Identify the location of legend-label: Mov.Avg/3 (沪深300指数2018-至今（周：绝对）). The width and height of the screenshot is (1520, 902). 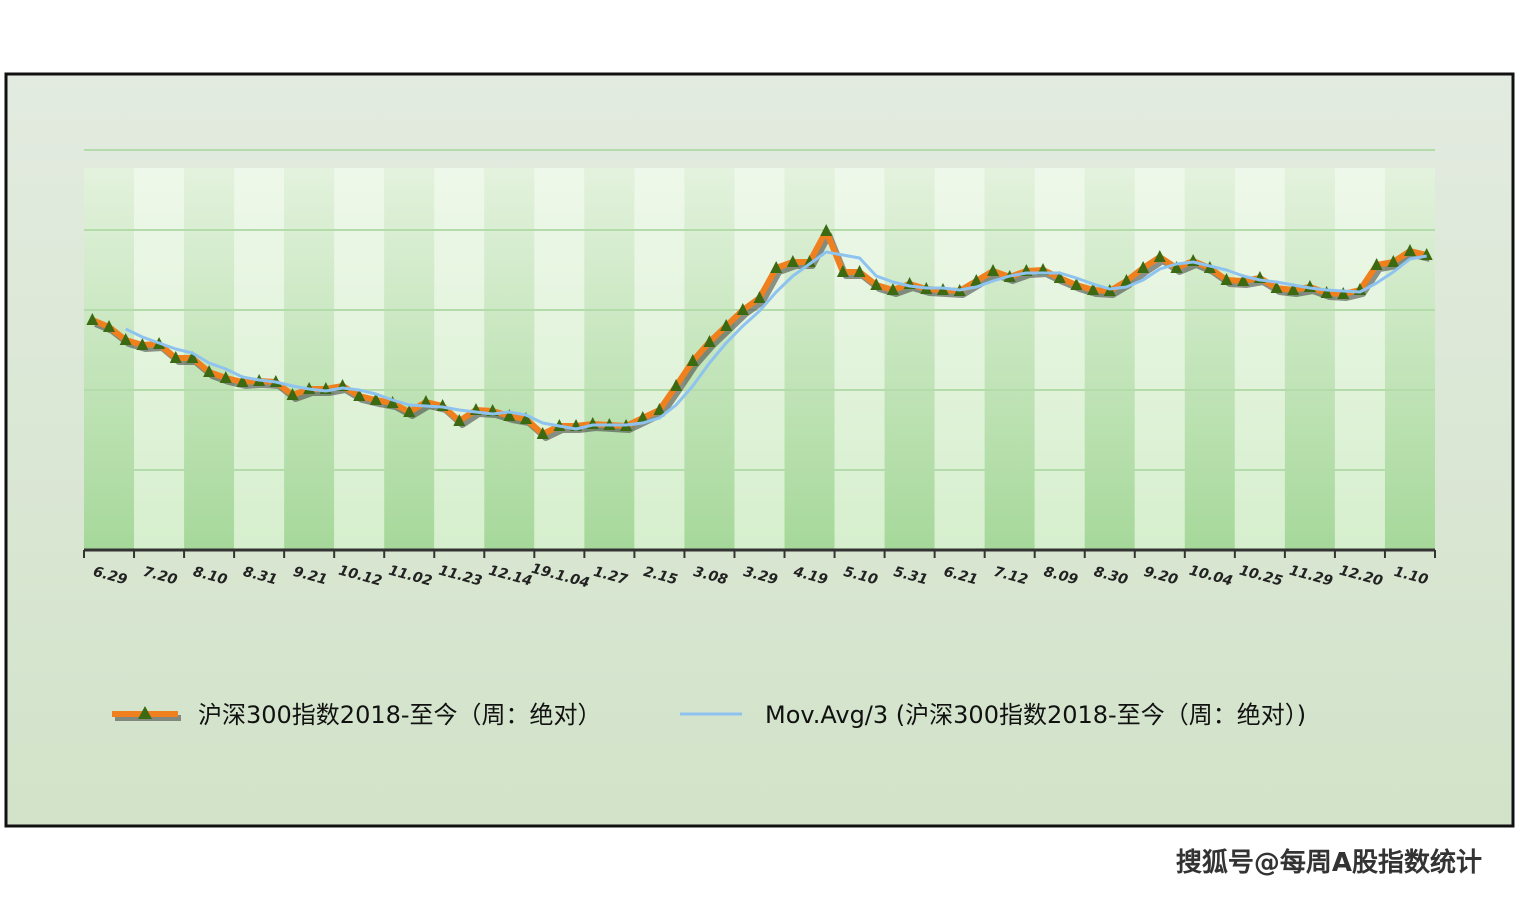
(1035, 715).